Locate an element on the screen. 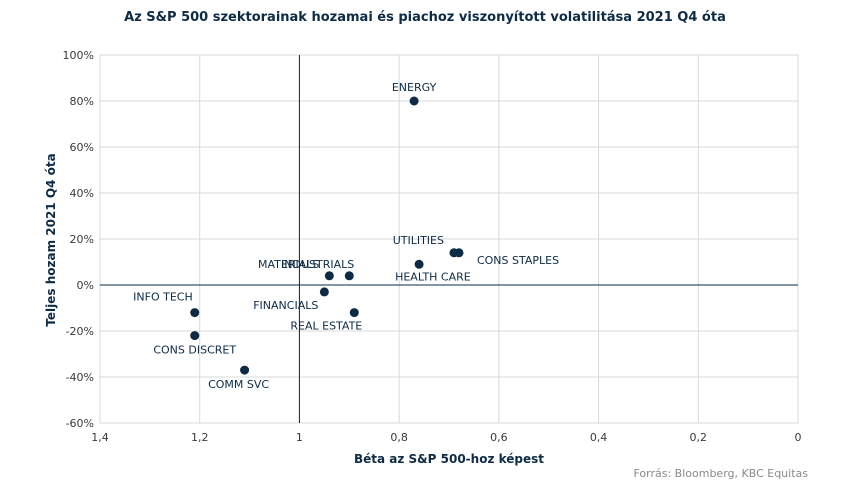 This screenshot has height=485, width=850. y-axis-title: Teljes hozam 2021 Q4 óta is located at coordinates (51, 239).